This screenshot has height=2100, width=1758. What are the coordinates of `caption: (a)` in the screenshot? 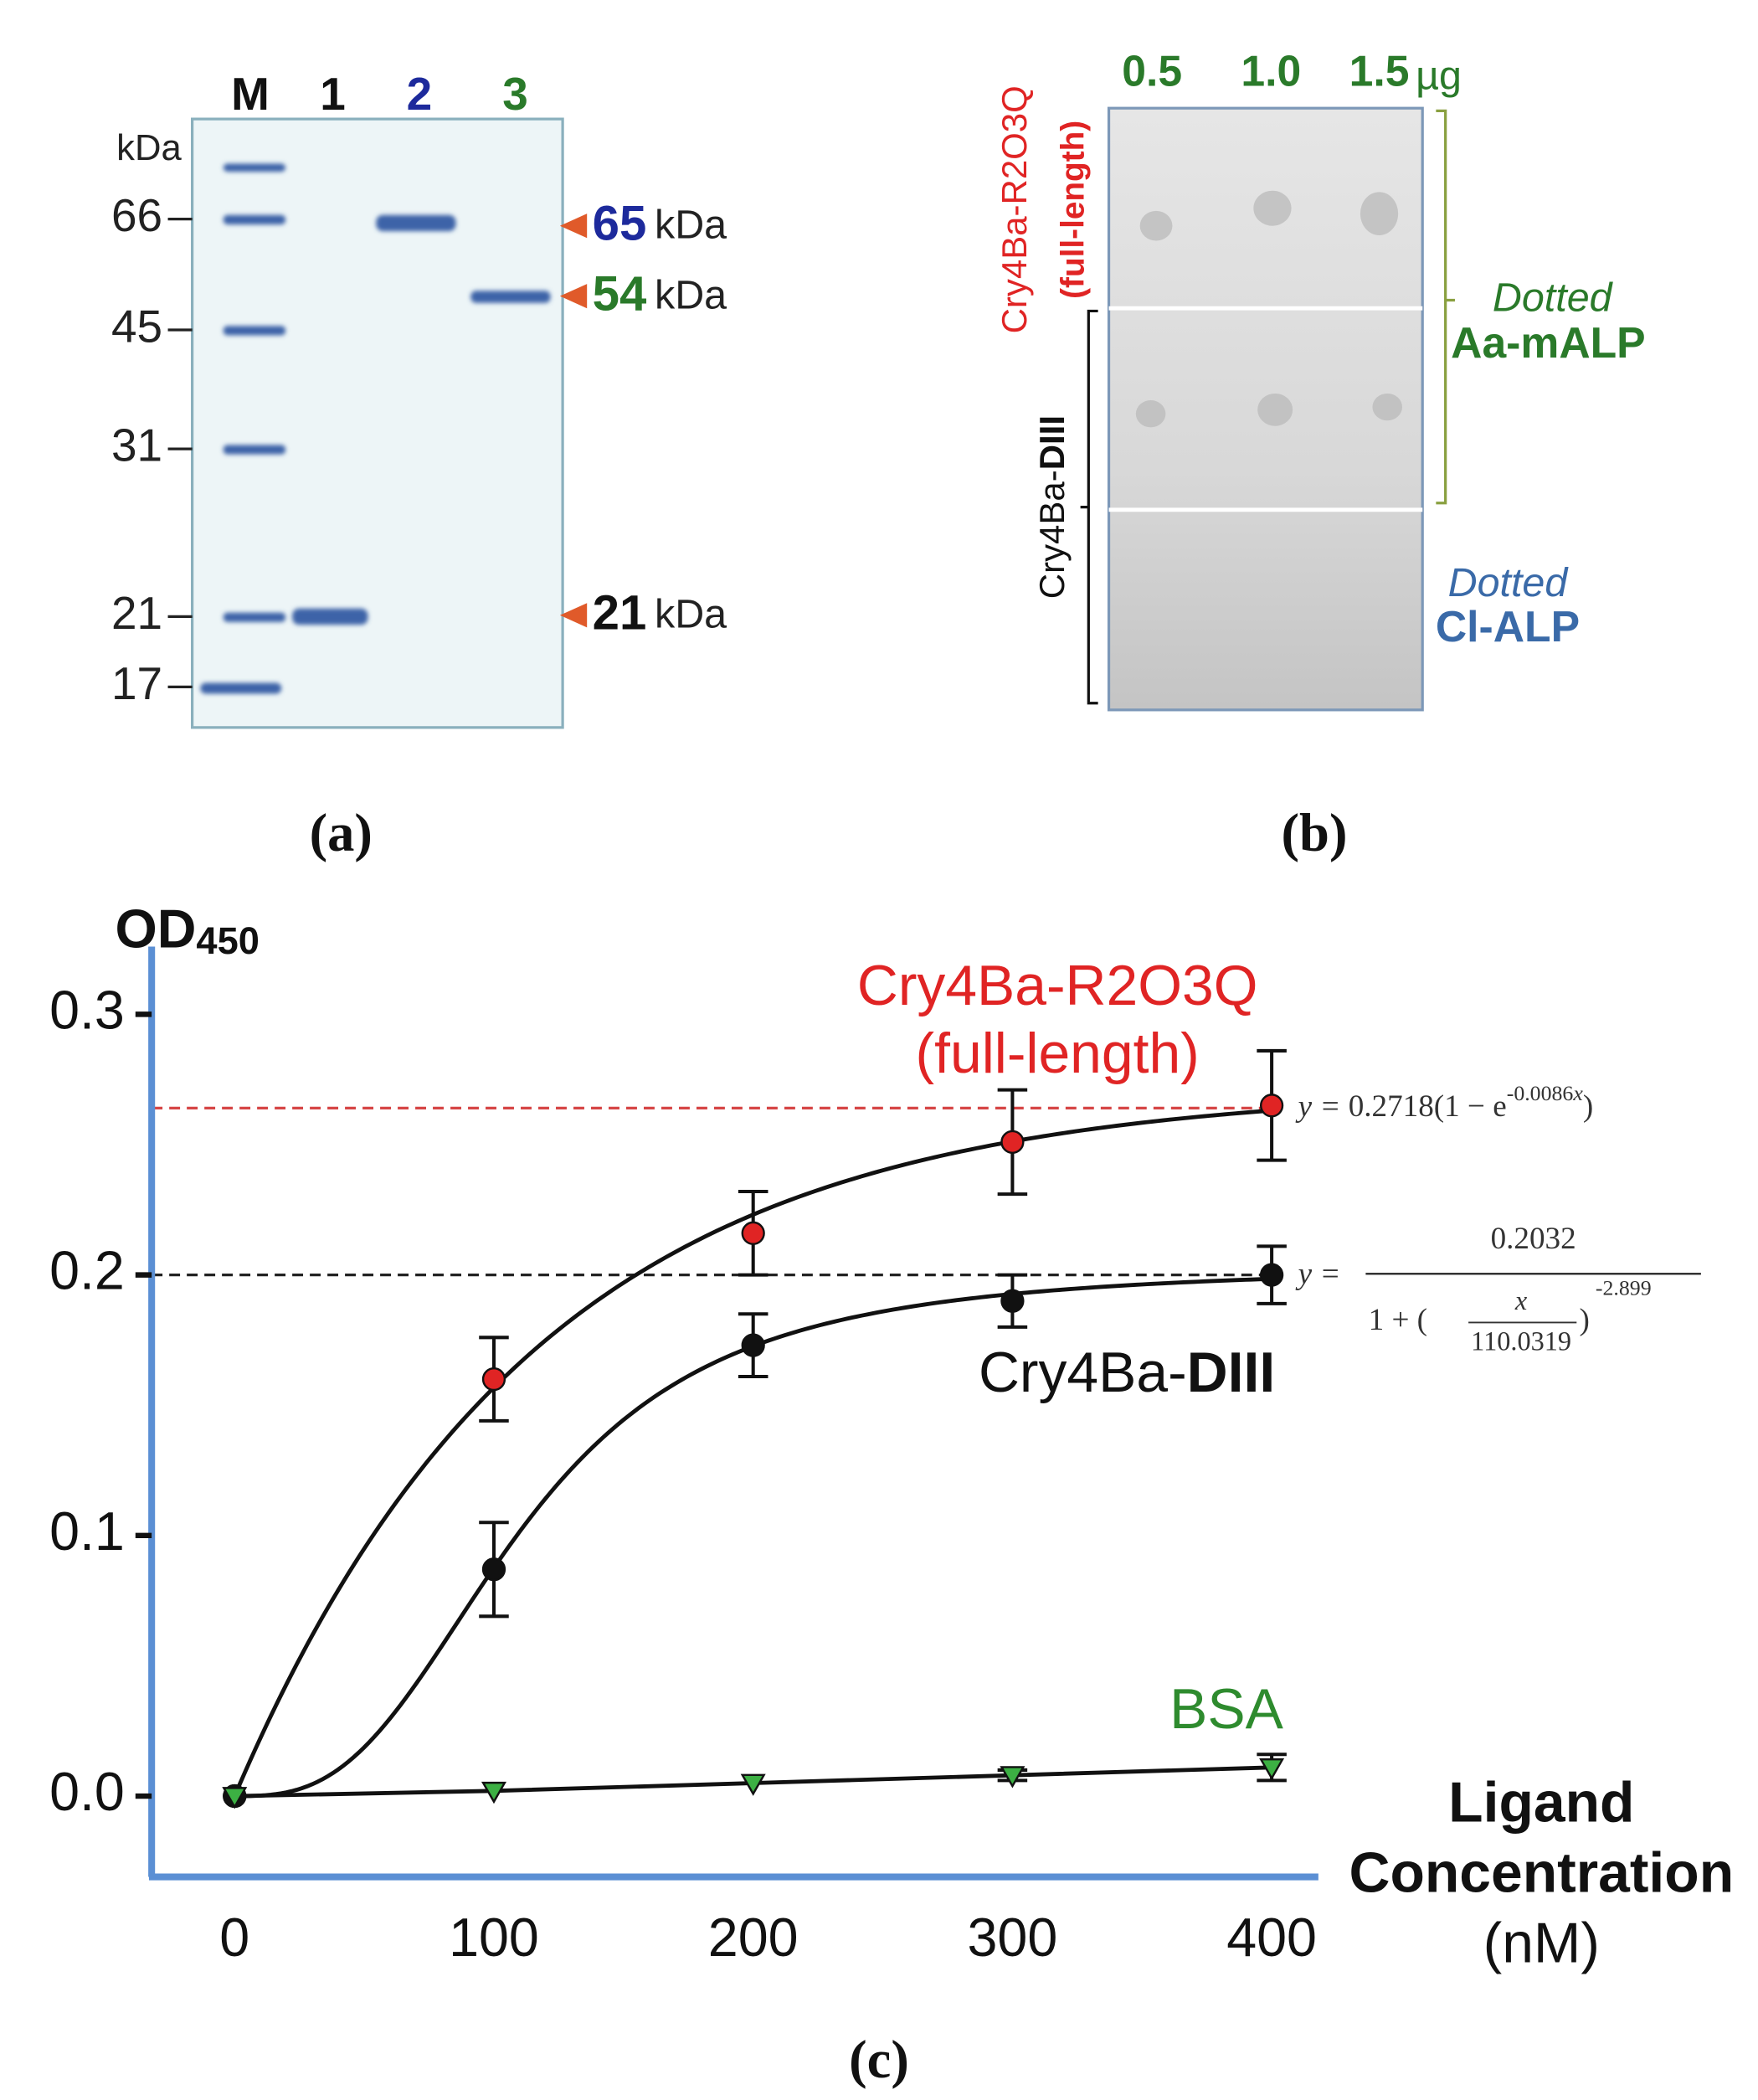 It's located at (342, 833).